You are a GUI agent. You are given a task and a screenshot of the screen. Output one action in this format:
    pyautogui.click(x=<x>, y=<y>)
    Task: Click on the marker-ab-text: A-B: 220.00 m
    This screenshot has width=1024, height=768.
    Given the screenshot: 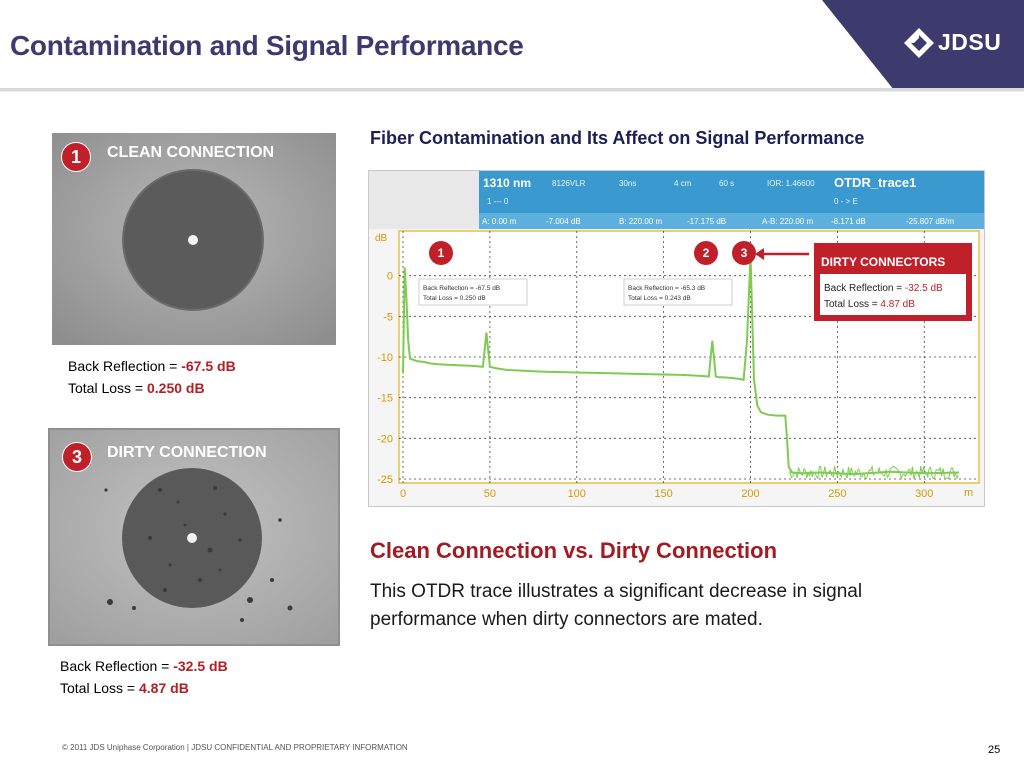 What is the action you would take?
    pyautogui.click(x=787, y=221)
    